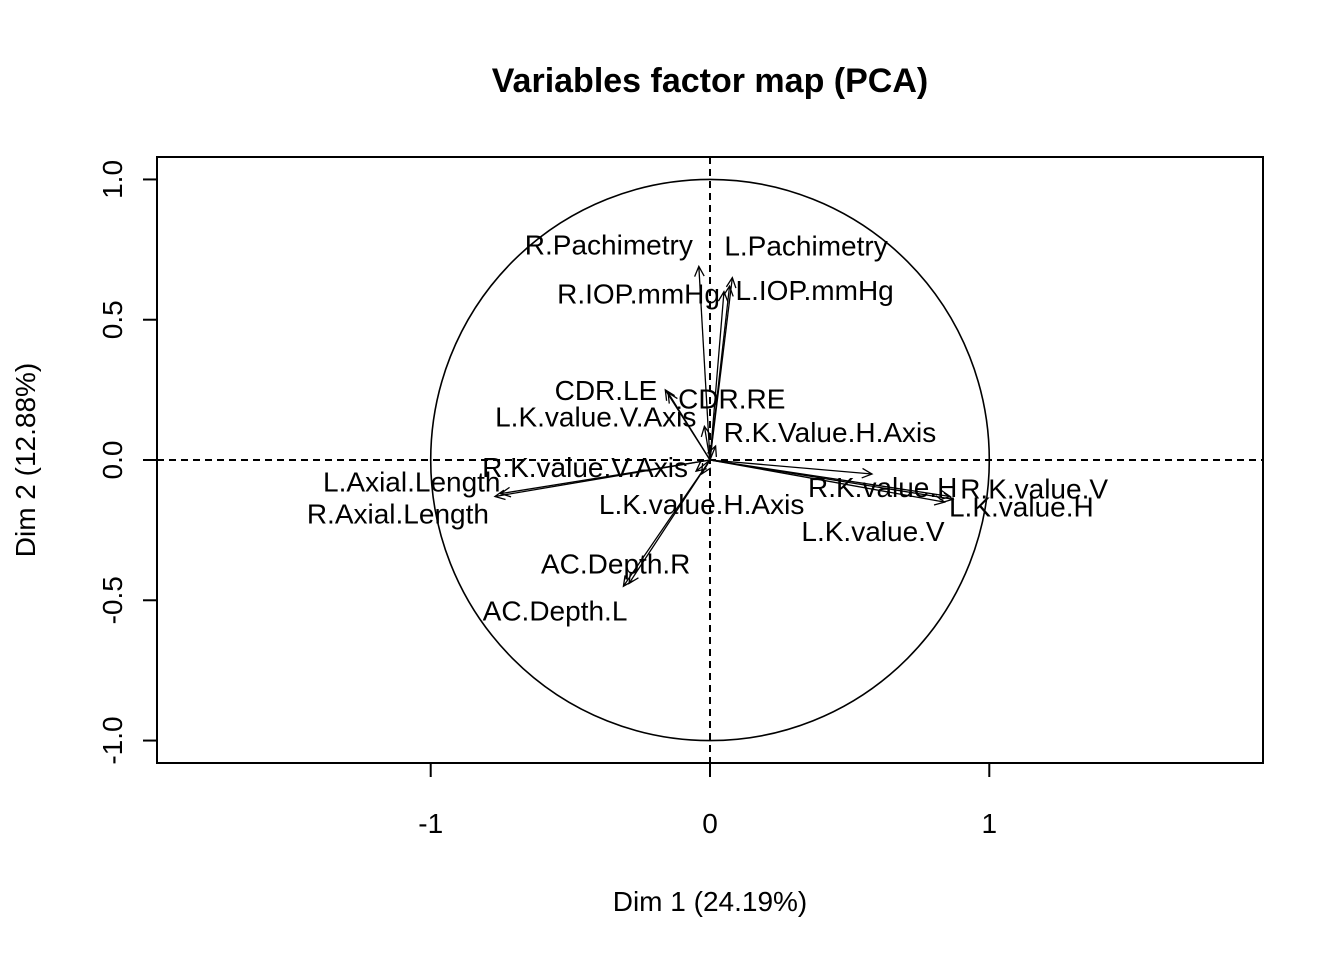  What do you see at coordinates (805, 246) in the screenshot?
I see `variable-label: L.Pachimetry` at bounding box center [805, 246].